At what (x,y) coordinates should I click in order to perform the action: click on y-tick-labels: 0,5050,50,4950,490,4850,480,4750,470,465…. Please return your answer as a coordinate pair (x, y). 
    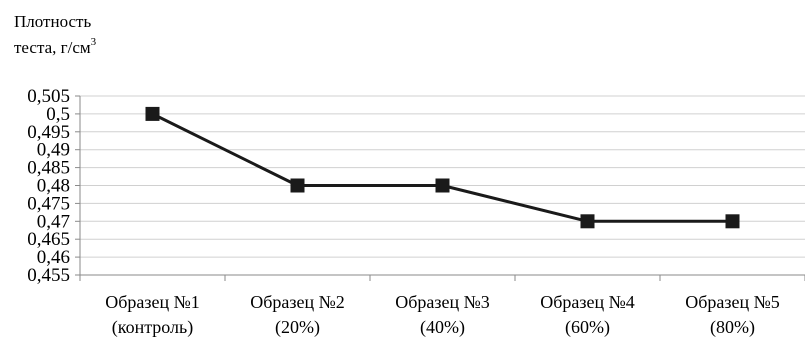
    Looking at the image, I should click on (48, 186).